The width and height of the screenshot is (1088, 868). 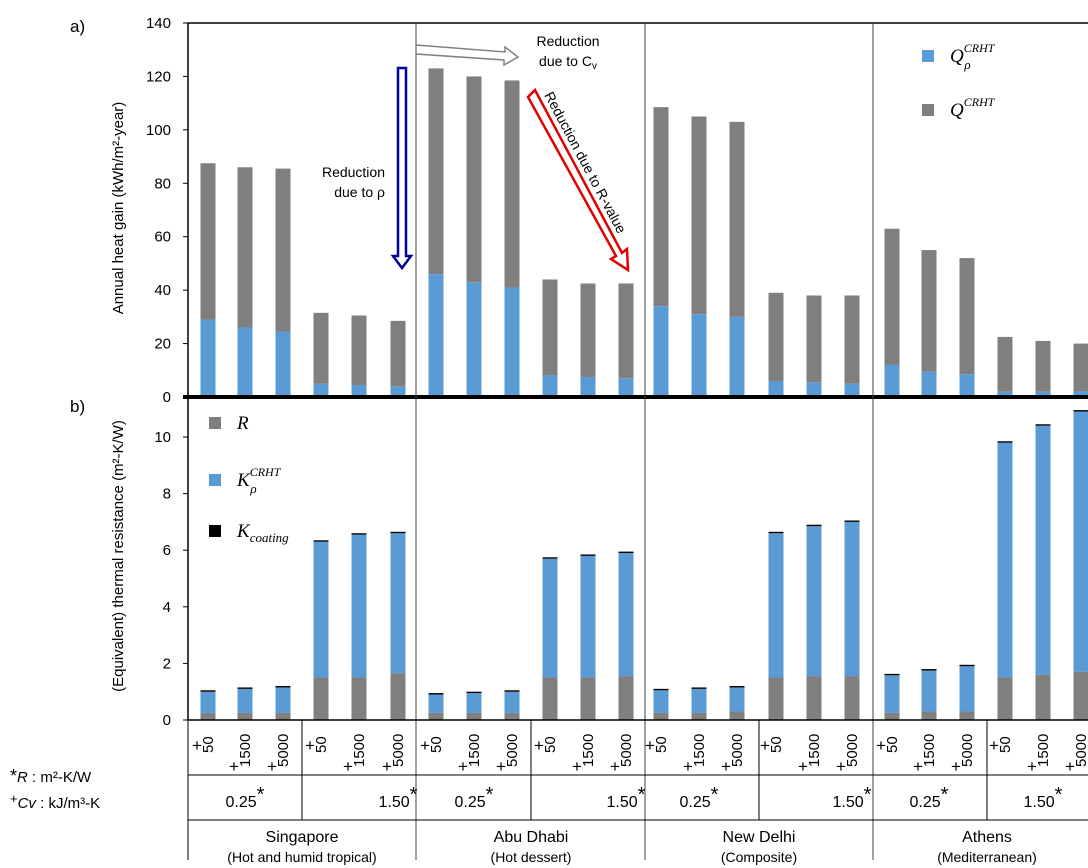 I want to click on y-tick-label: 40, so click(x=162, y=290).